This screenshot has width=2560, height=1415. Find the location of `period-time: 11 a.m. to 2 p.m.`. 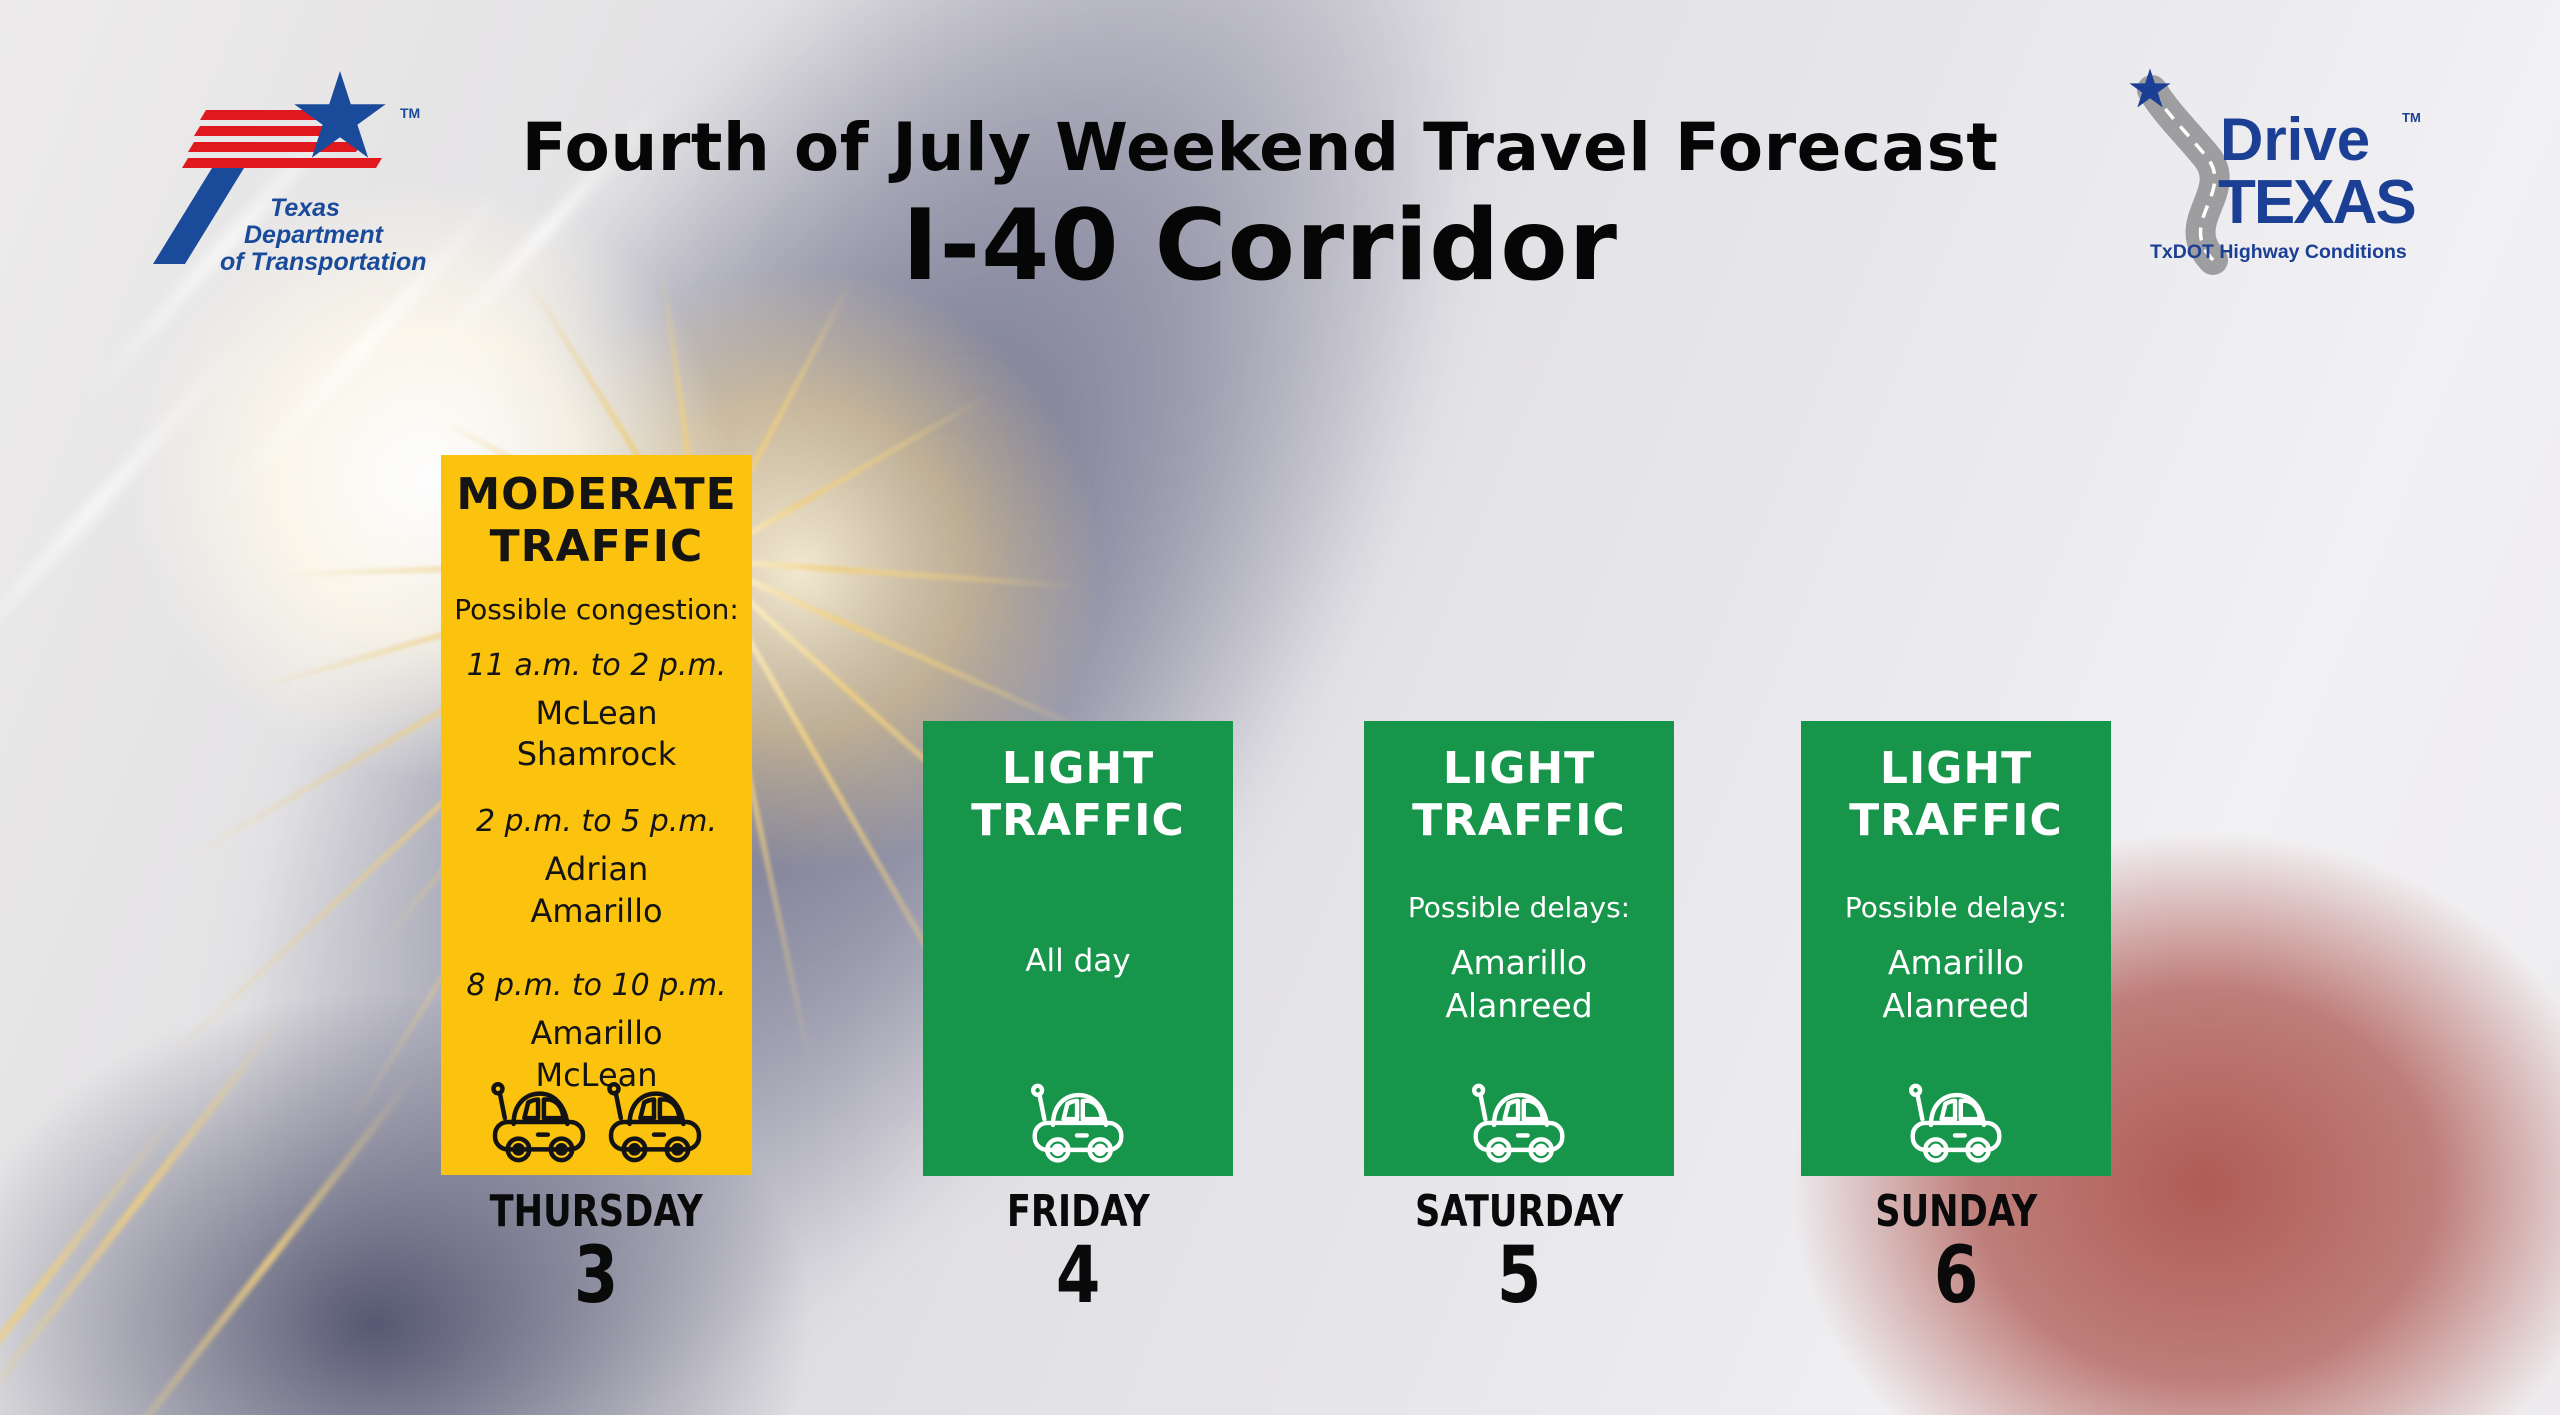

period-time: 11 a.m. to 2 p.m. is located at coordinates (596, 665).